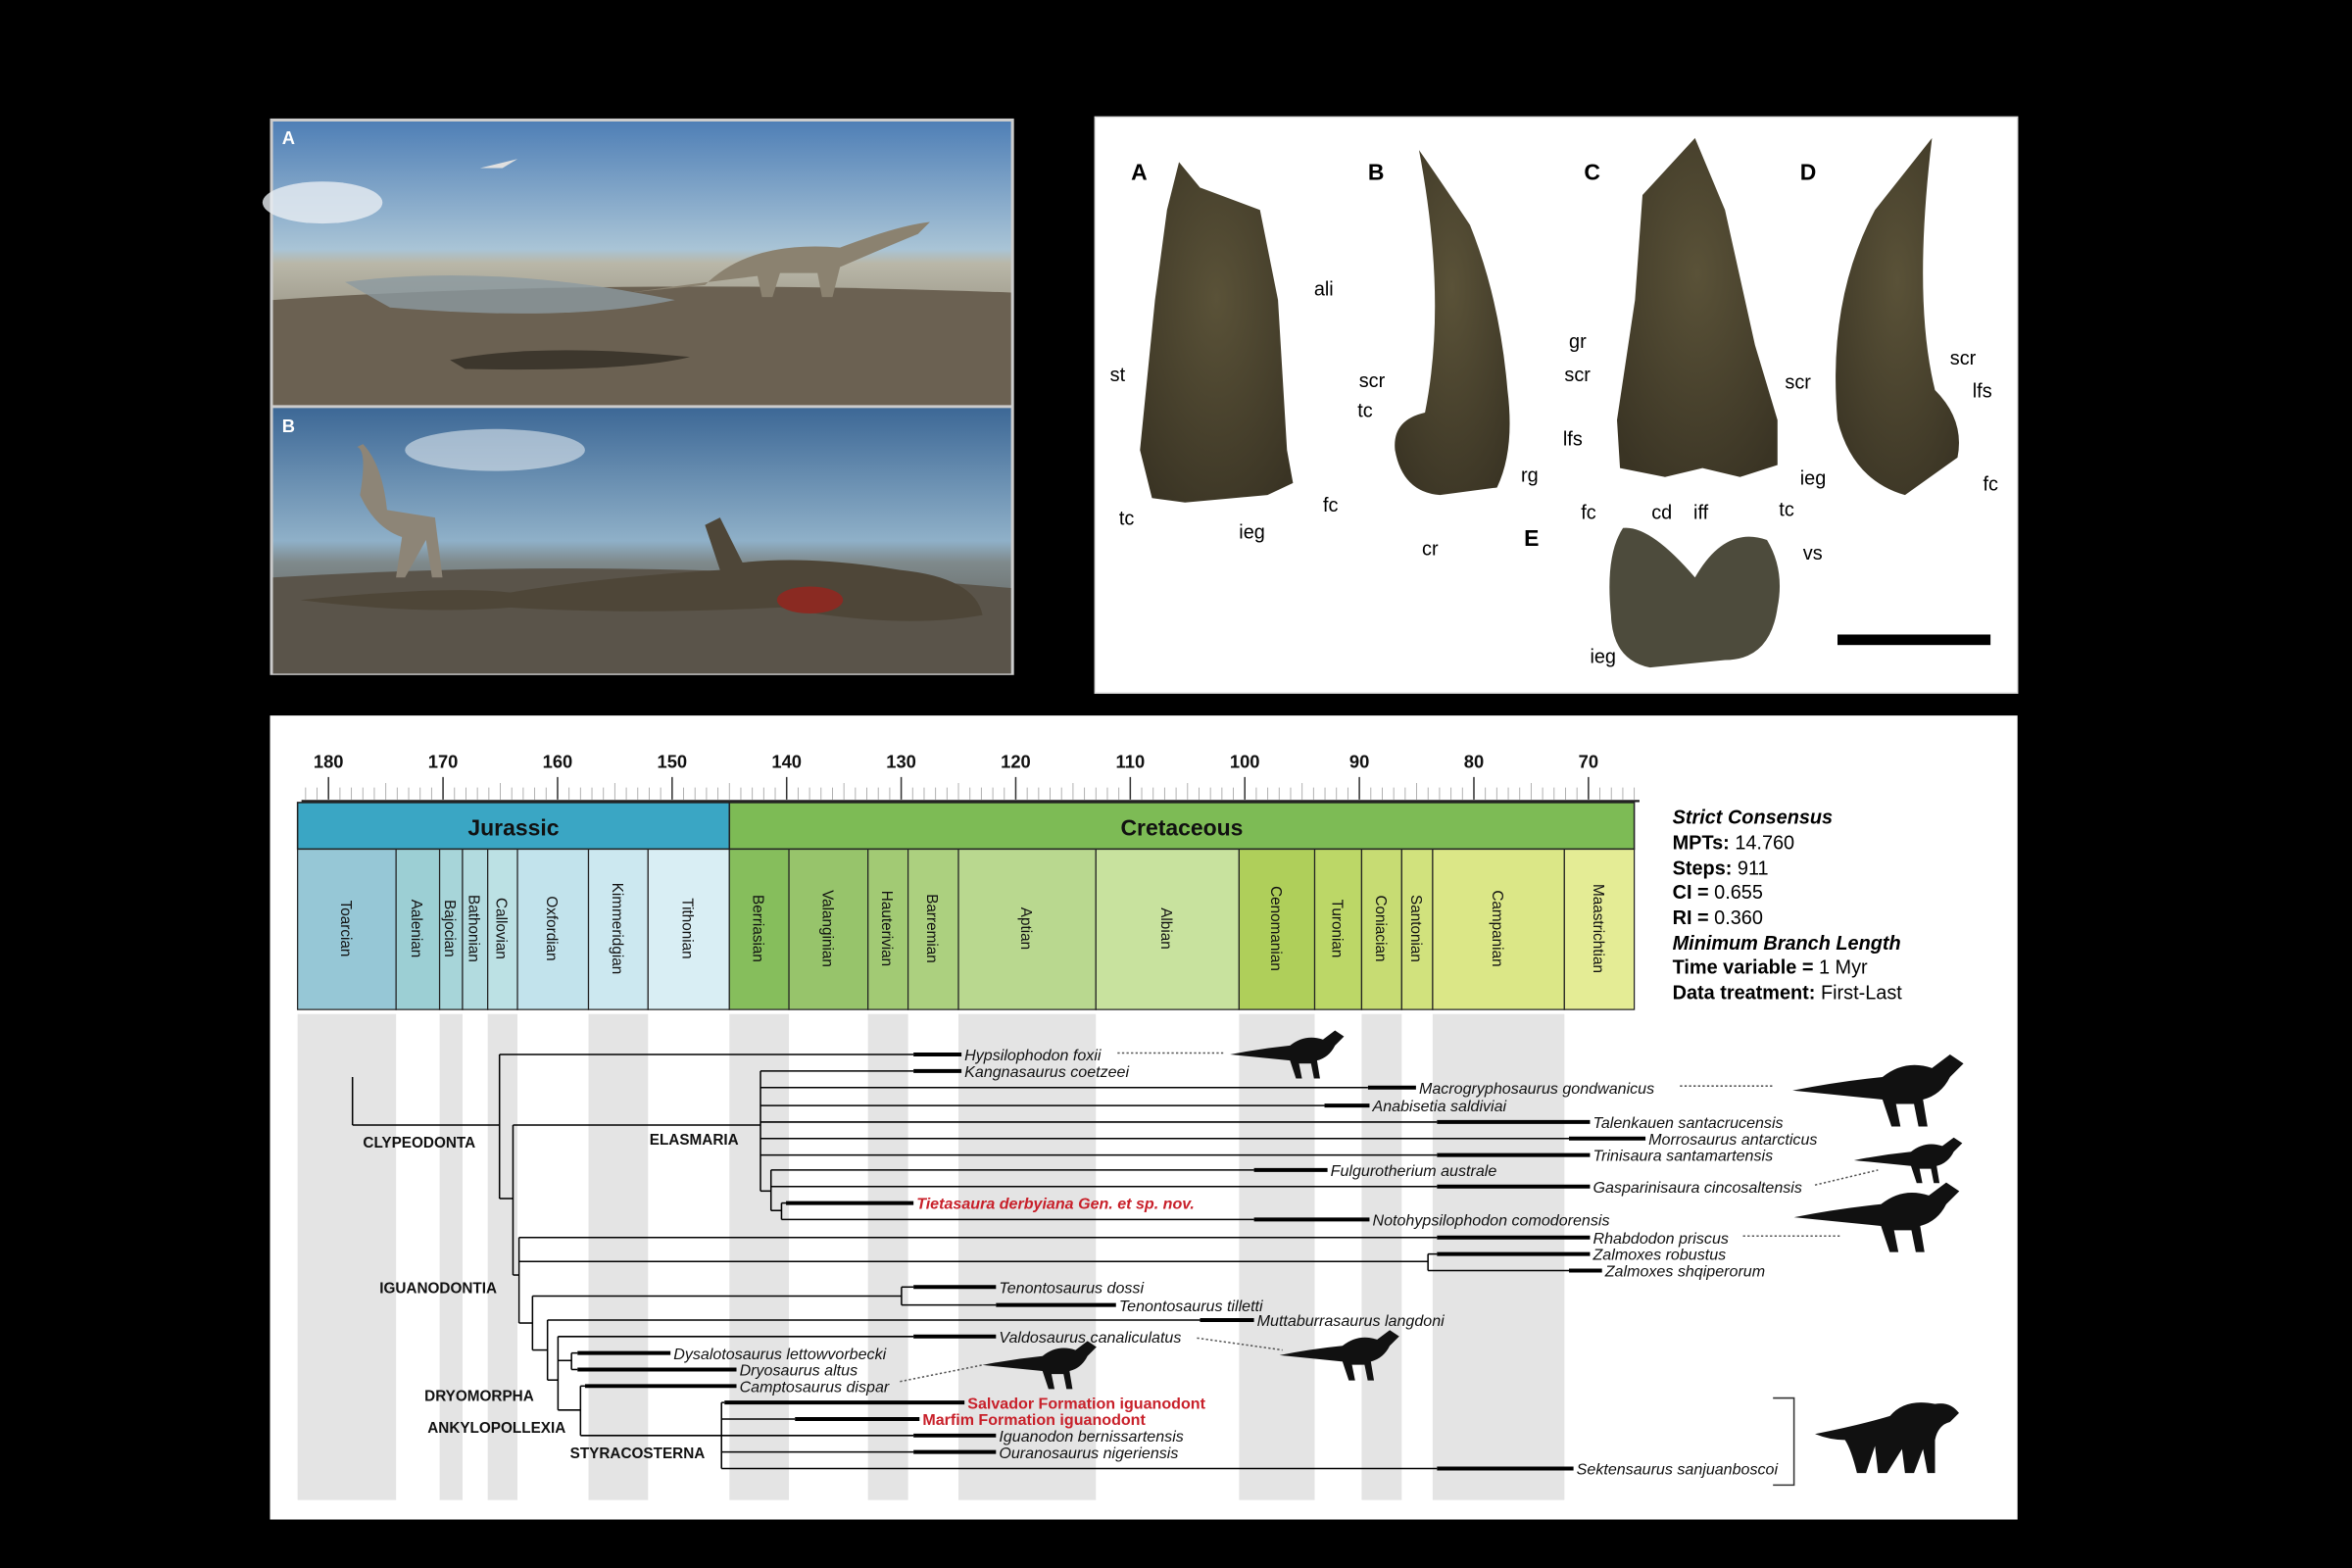  I want to click on ruler-tick-label: 170, so click(443, 762).